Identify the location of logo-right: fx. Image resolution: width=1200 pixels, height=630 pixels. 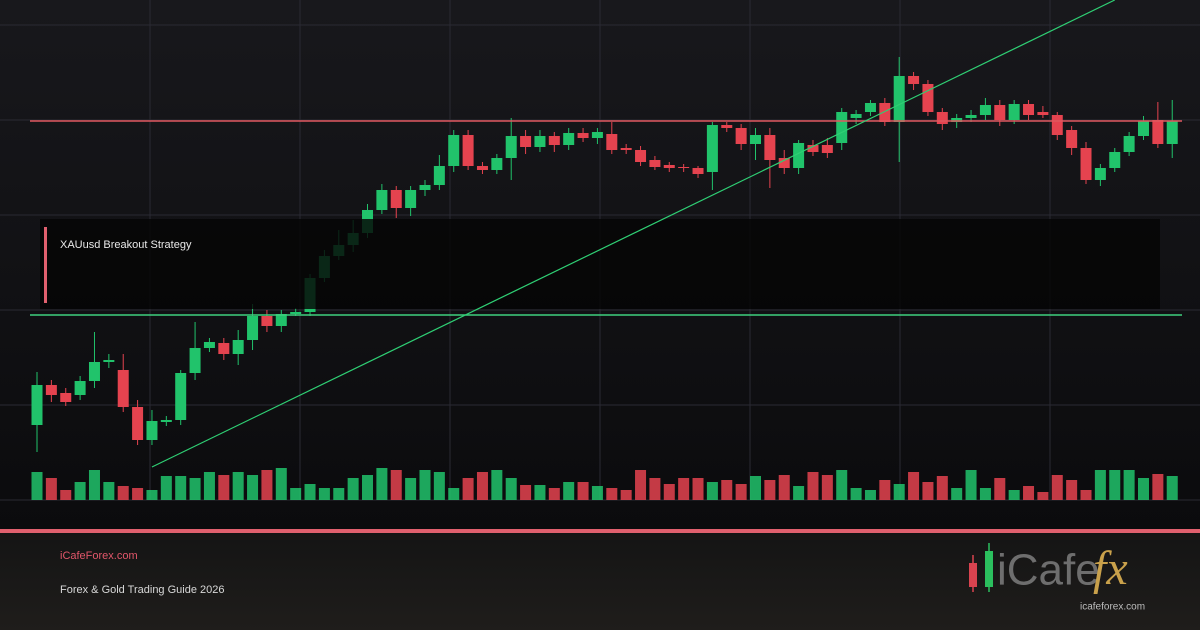
(1110, 568).